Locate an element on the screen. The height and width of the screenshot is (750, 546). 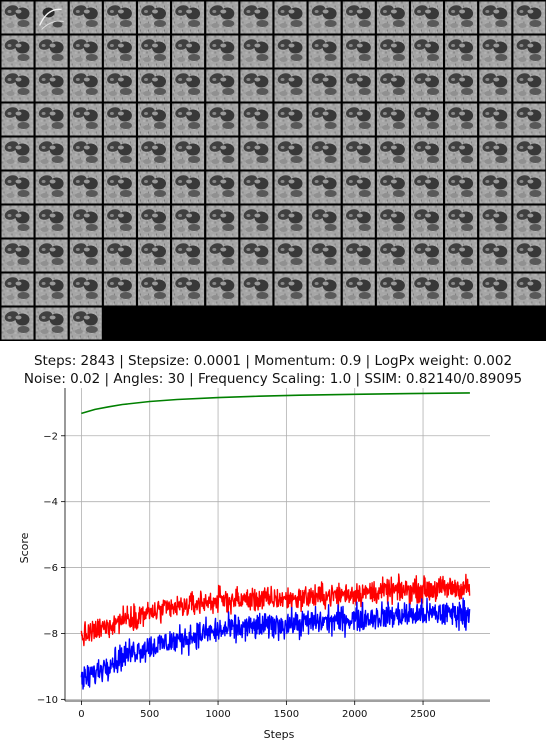
y-tick-label: −8 is located at coordinates (50, 634).